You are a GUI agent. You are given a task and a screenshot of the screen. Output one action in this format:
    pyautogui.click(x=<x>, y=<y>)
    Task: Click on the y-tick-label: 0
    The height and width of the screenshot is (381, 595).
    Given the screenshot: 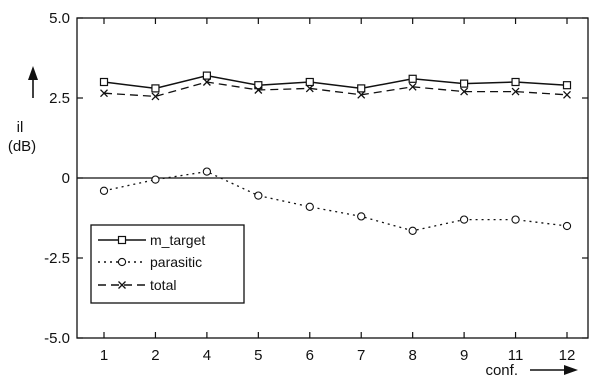 What is the action you would take?
    pyautogui.click(x=66, y=178)
    